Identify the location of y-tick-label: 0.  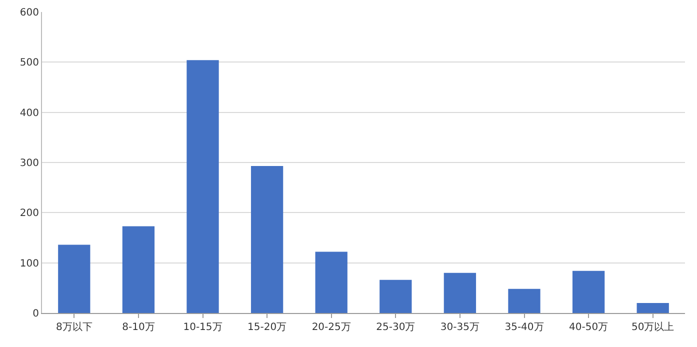
(35, 314).